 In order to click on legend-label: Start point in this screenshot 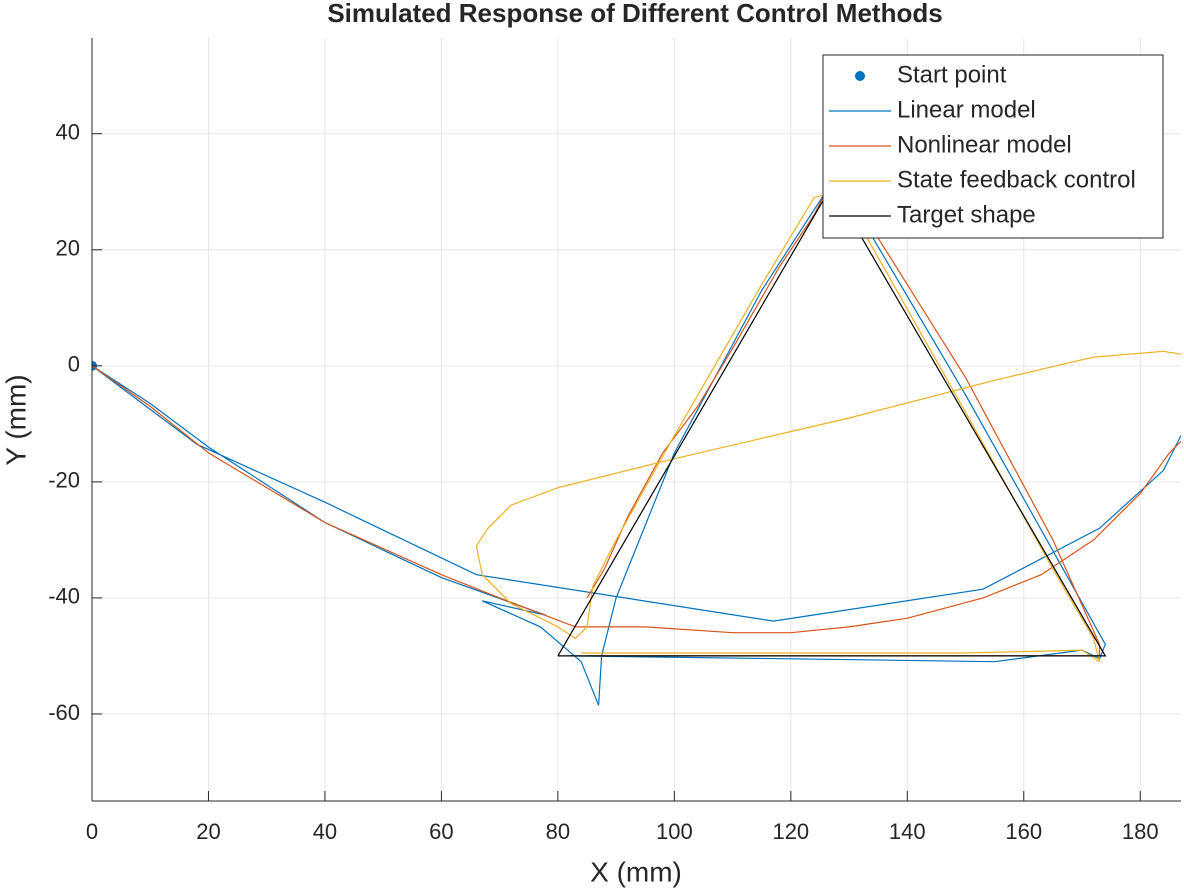, I will do `click(952, 74)`.